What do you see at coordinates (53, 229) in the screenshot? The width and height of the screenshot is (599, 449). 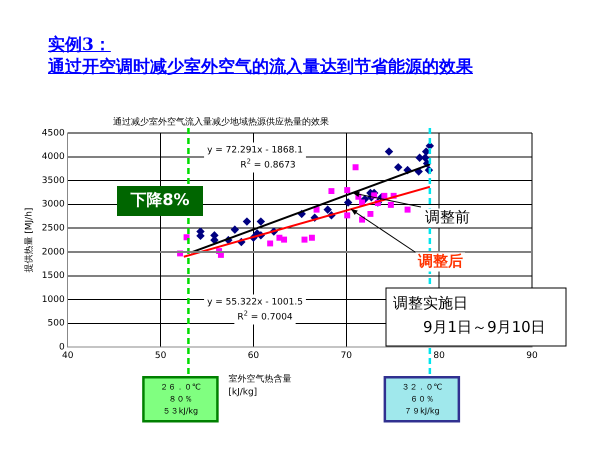 I see `y-tick-label: 2500` at bounding box center [53, 229].